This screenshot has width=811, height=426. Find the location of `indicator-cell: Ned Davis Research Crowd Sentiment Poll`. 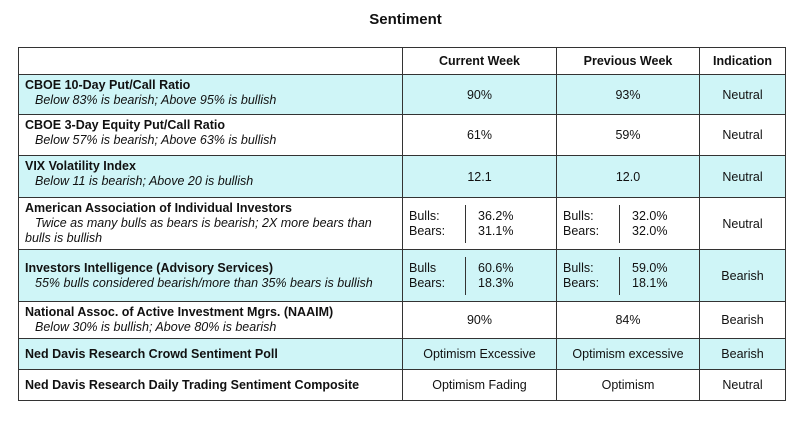

indicator-cell: Ned Davis Research Crowd Sentiment Poll is located at coordinates (210, 354).